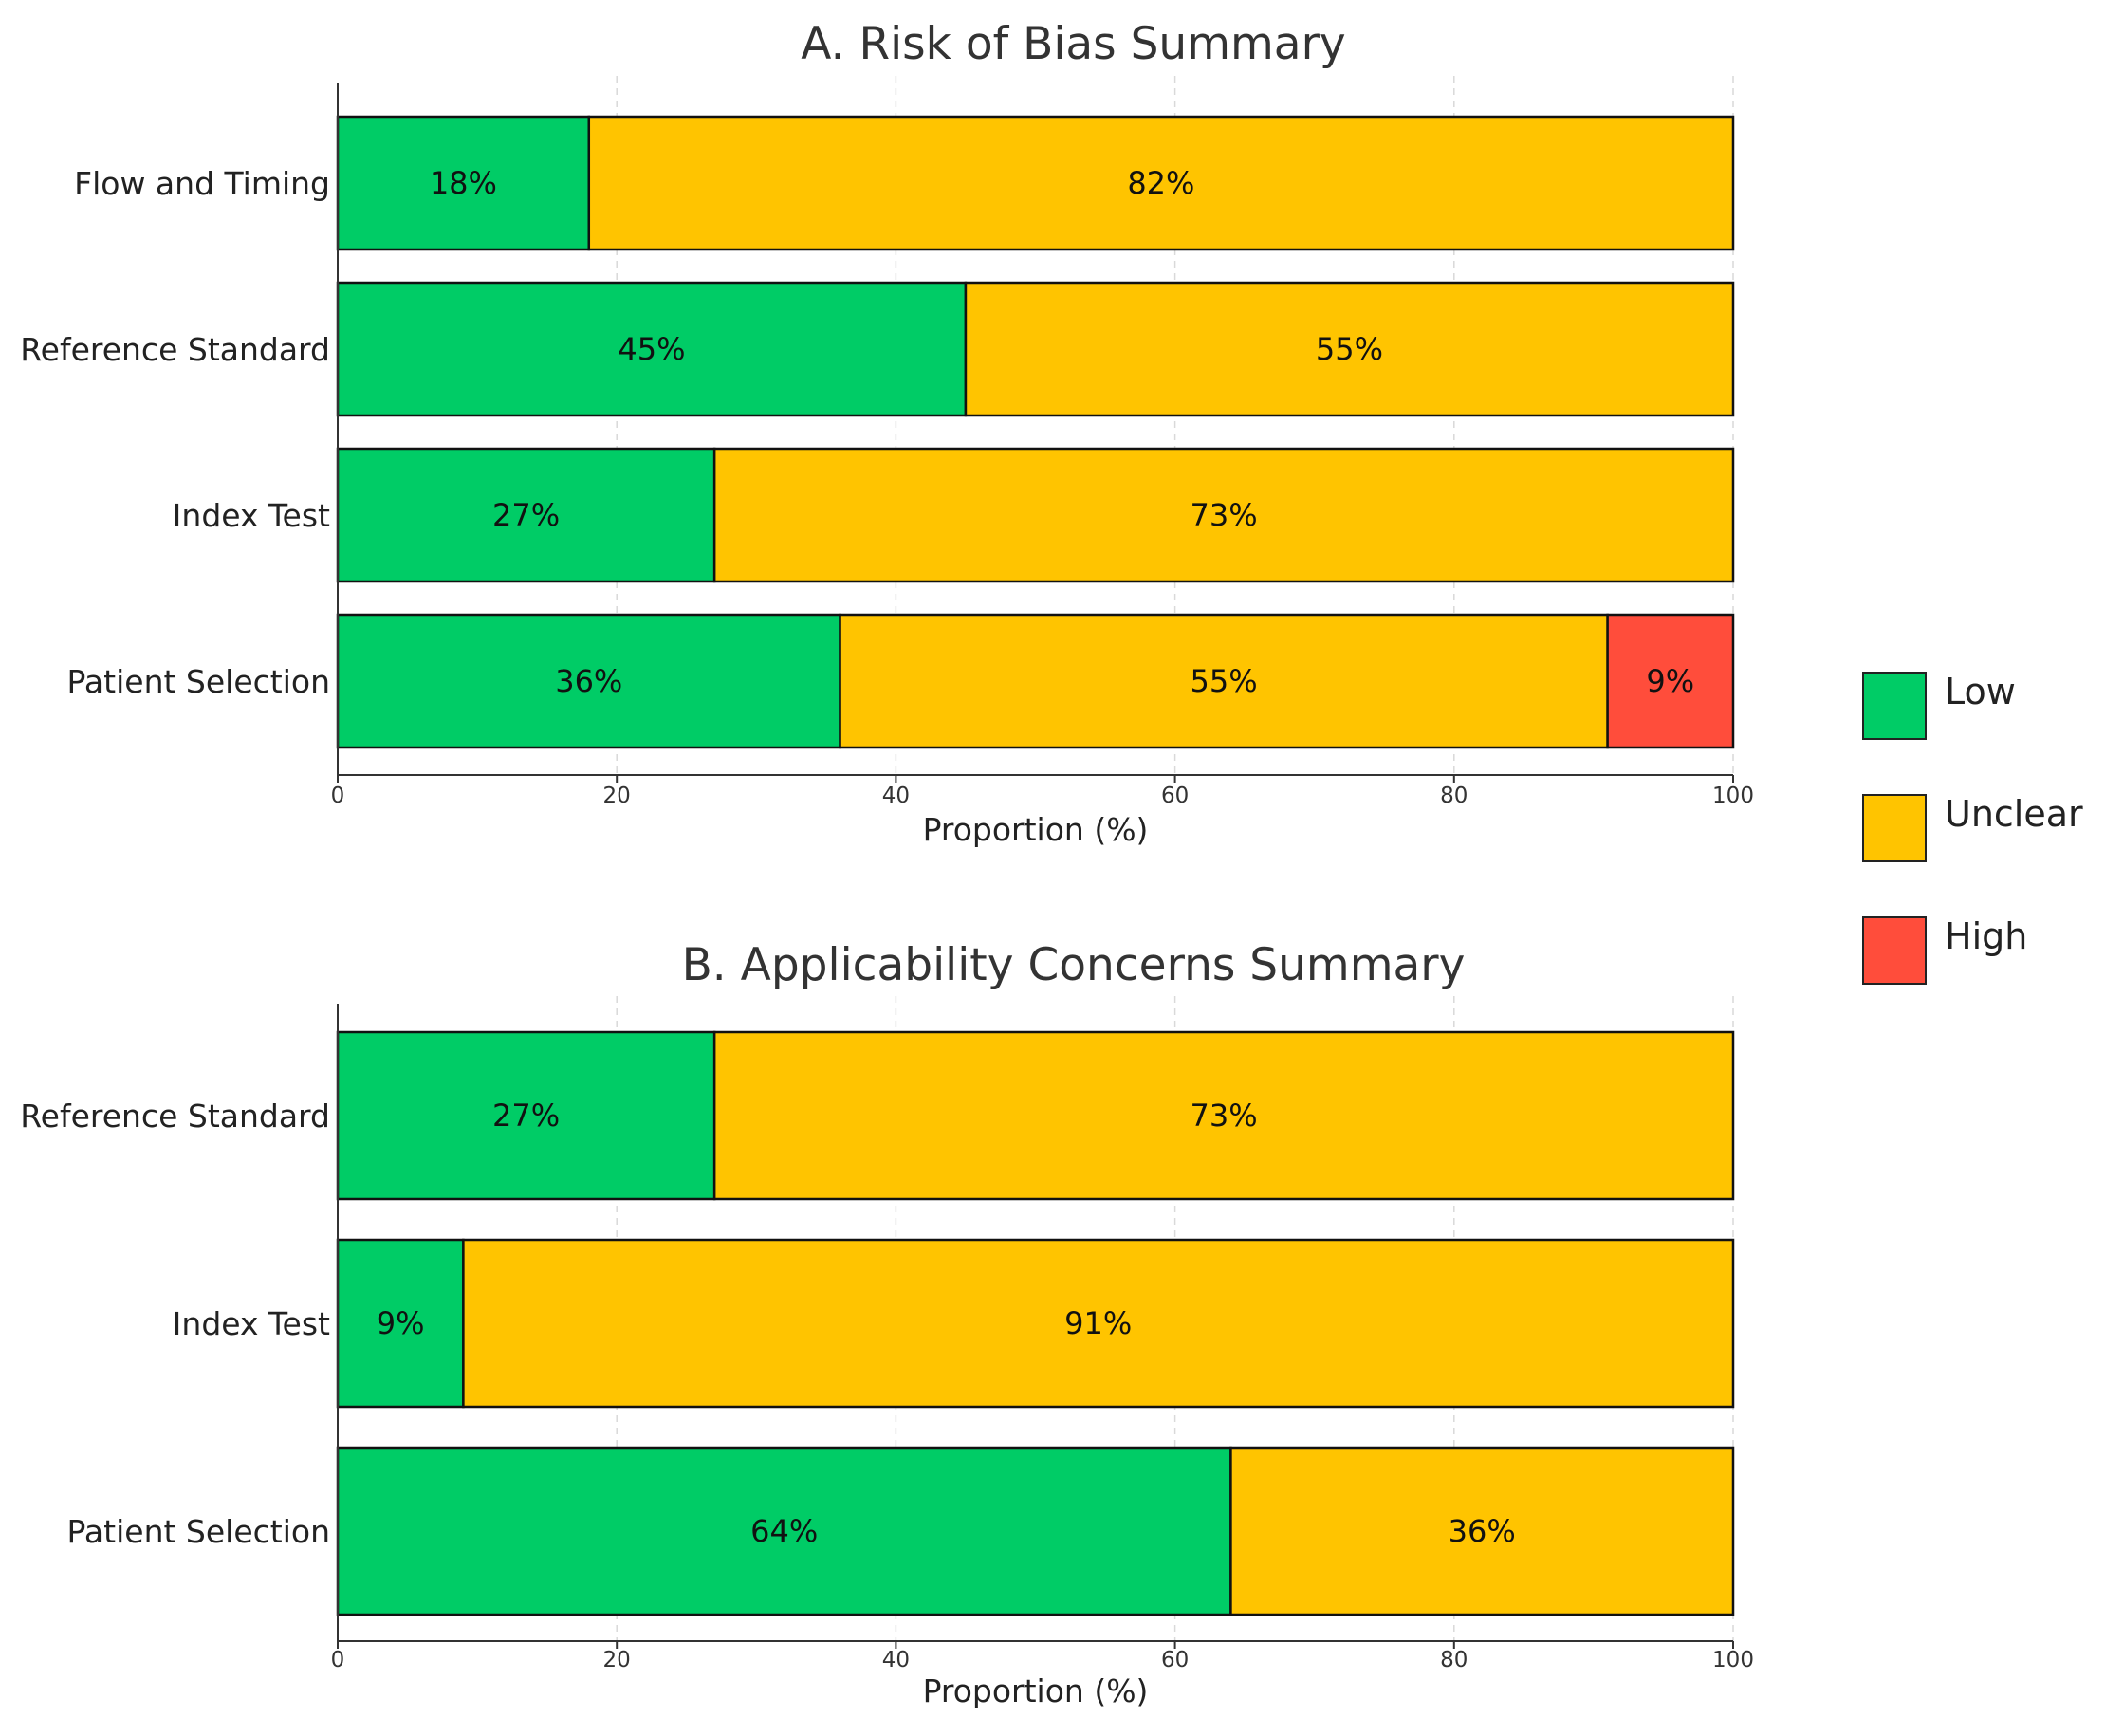 This screenshot has width=2105, height=1736. I want to click on legend-label-high: High, so click(1986, 936).